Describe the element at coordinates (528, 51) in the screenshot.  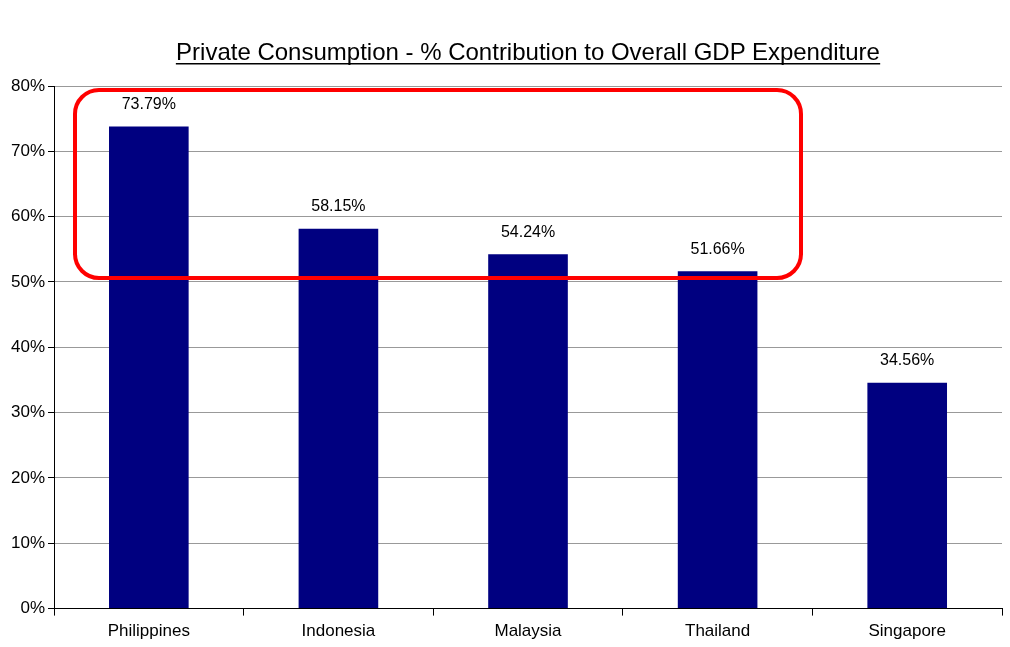
I see `chart-title: Private Consumption - % Contribution to Overall GDP Expenditure` at that location.